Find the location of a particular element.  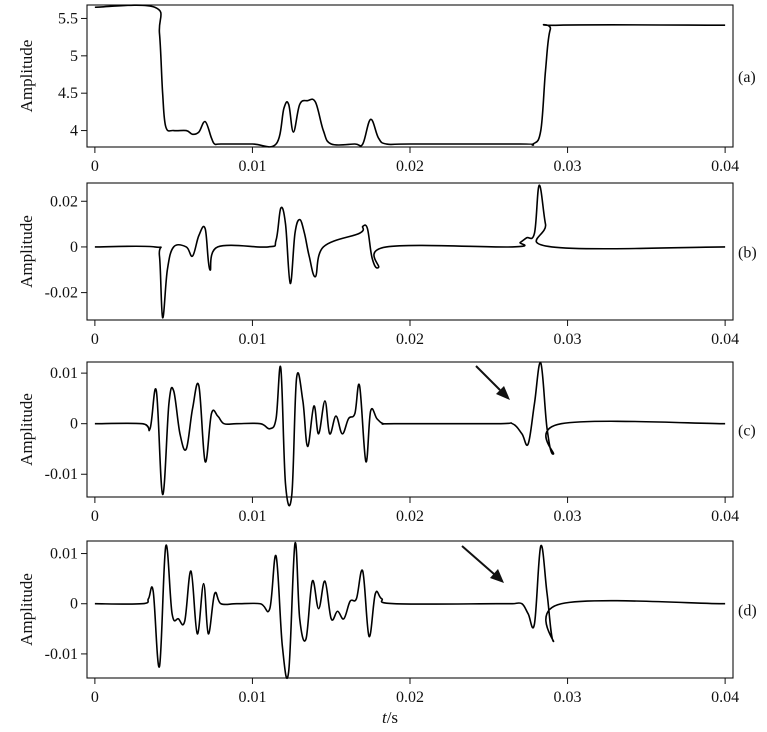

y-tick-label: 4.5 is located at coordinates (68, 93).